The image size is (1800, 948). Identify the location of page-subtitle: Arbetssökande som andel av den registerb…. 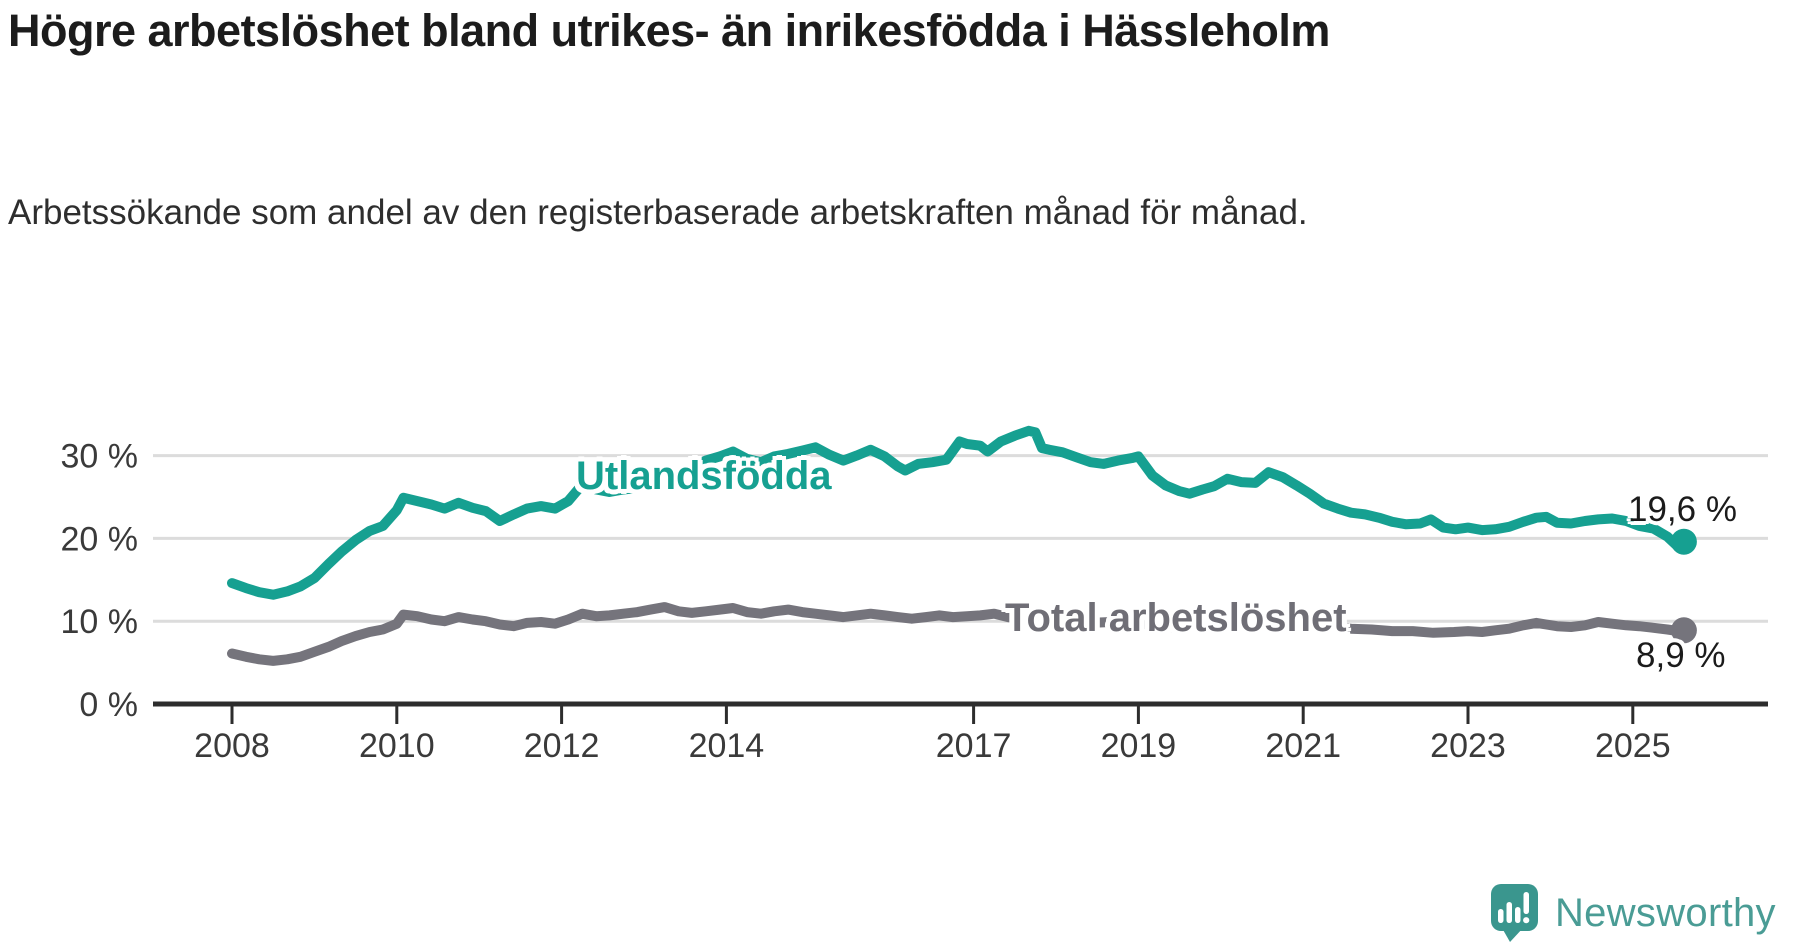
(658, 212).